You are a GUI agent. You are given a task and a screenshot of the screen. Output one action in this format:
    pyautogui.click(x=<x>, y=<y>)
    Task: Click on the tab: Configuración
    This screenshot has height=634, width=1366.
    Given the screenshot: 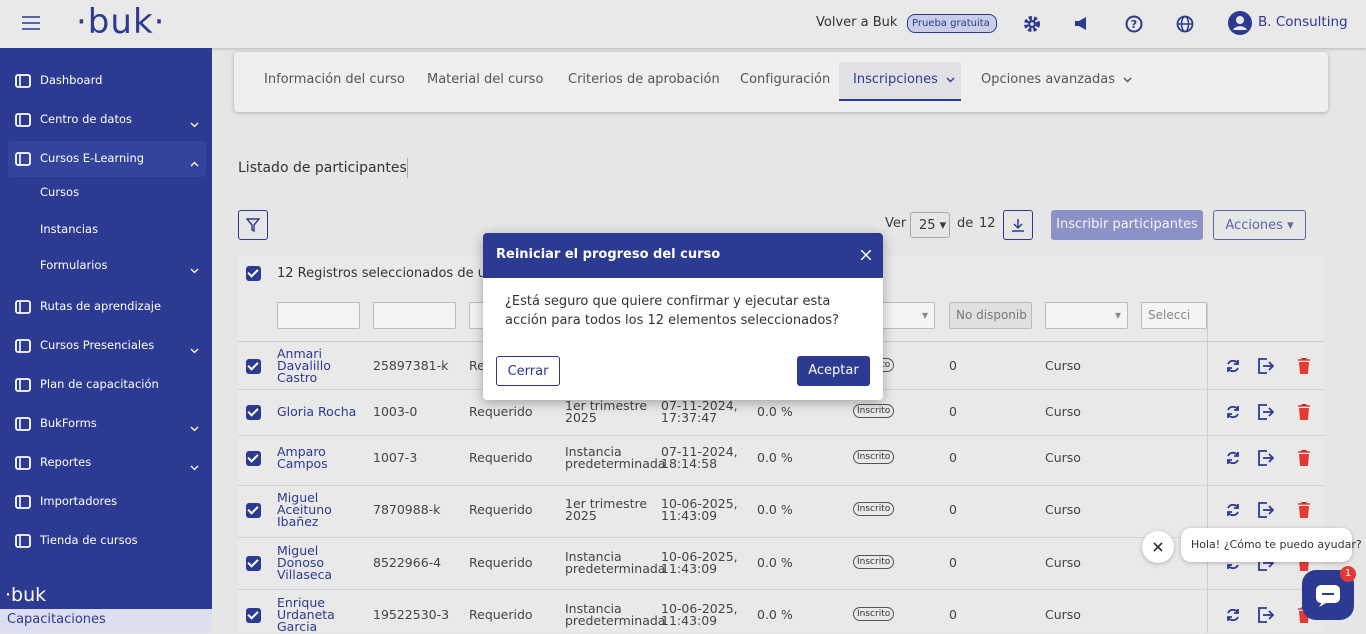 What is the action you would take?
    pyautogui.click(x=785, y=79)
    